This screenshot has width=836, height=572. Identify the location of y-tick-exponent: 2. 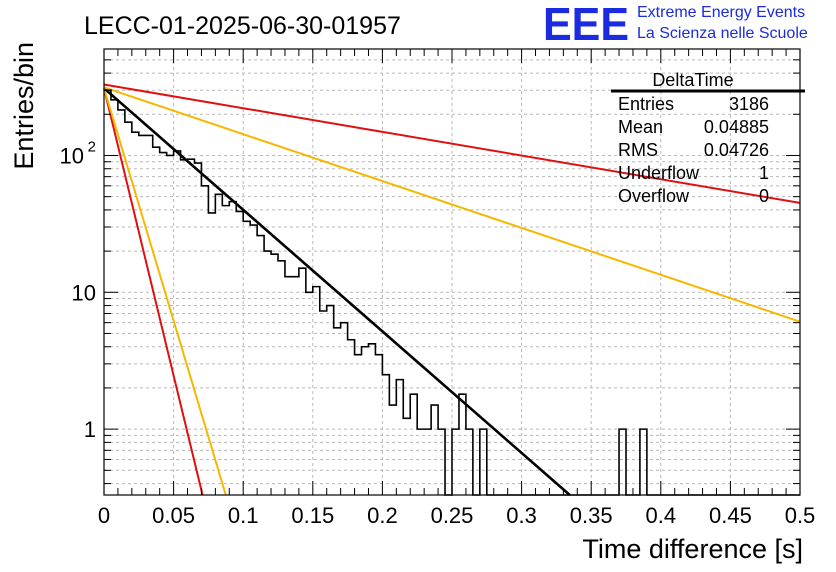
(92, 146).